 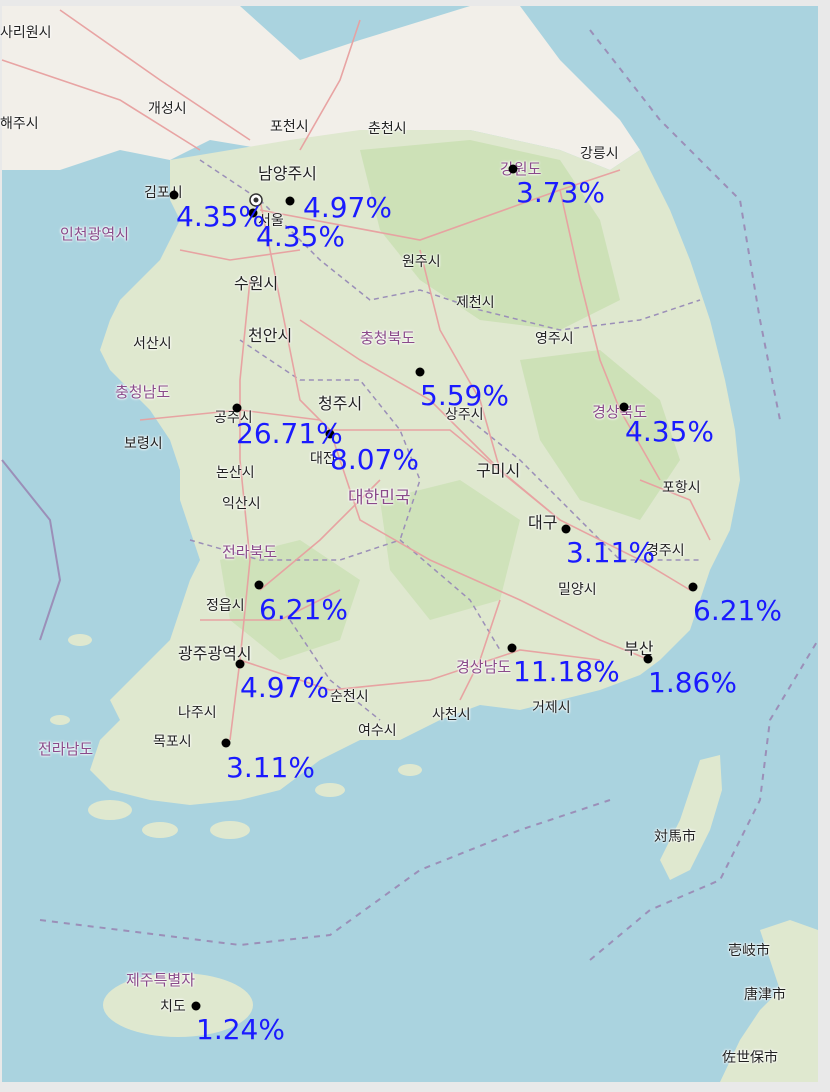 What do you see at coordinates (152, 344) in the screenshot?
I see `place-label-seosan: 서산시` at bounding box center [152, 344].